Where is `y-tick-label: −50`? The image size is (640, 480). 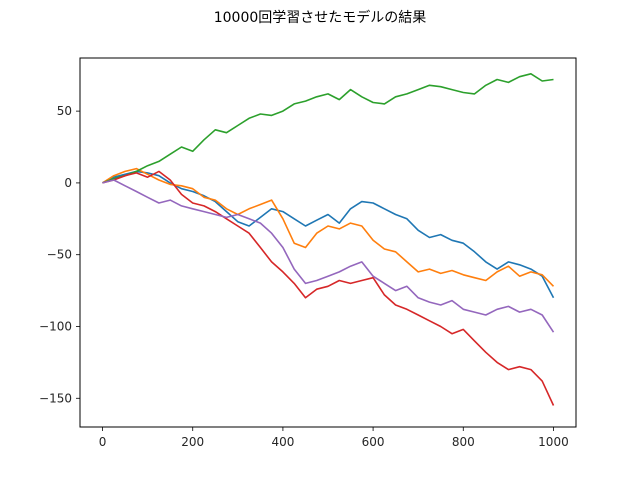 y-tick-label: −50 is located at coordinates (59, 255).